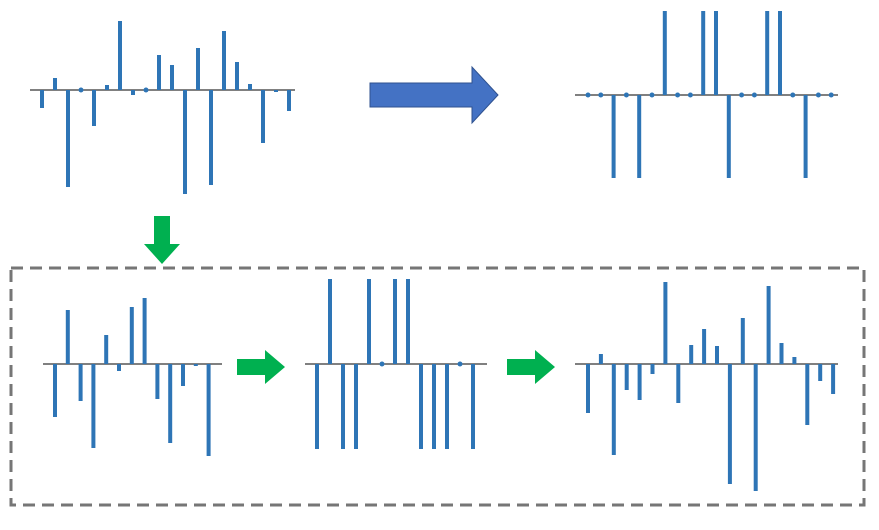  I want to click on green-down-arrow, so click(162, 240).